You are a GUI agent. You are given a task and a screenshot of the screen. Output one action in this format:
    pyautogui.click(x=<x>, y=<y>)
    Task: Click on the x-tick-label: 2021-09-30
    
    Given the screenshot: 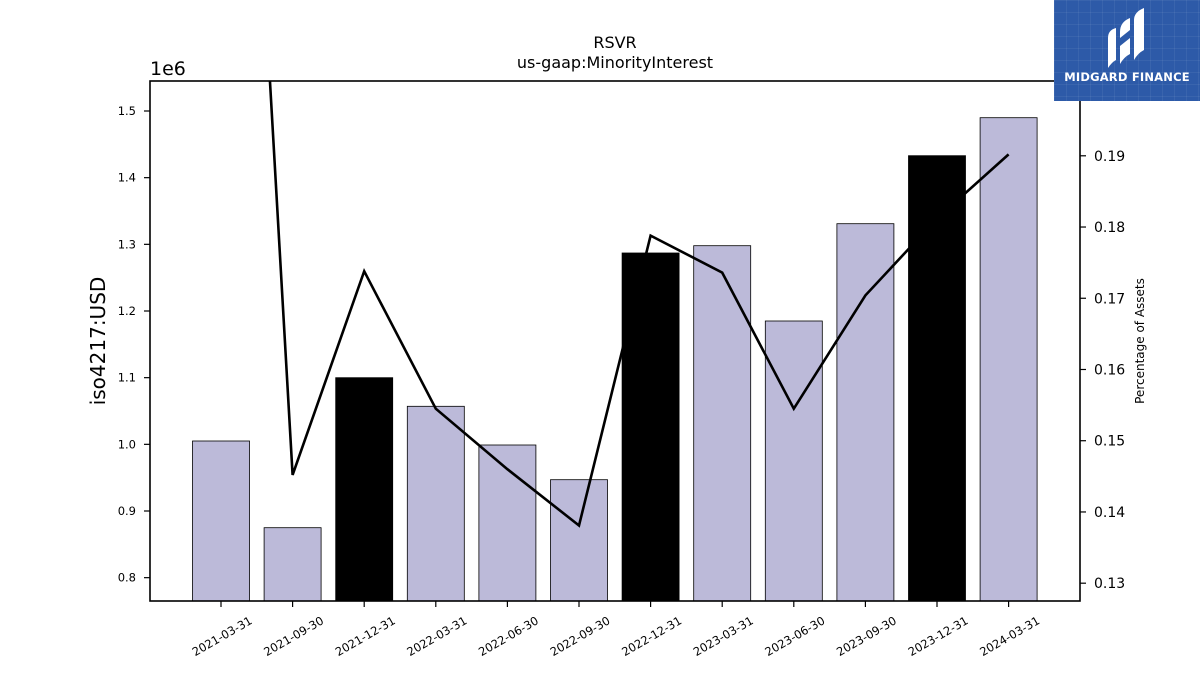 What is the action you would take?
    pyautogui.click(x=293, y=636)
    